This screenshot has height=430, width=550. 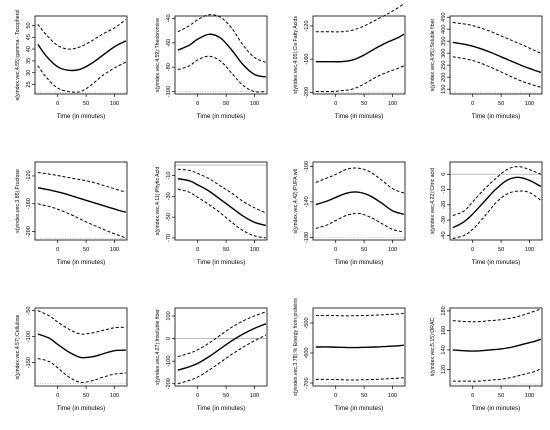 What do you see at coordinates (444, 330) in the screenshot?
I see `y-tick-label: 160` at bounding box center [444, 330].